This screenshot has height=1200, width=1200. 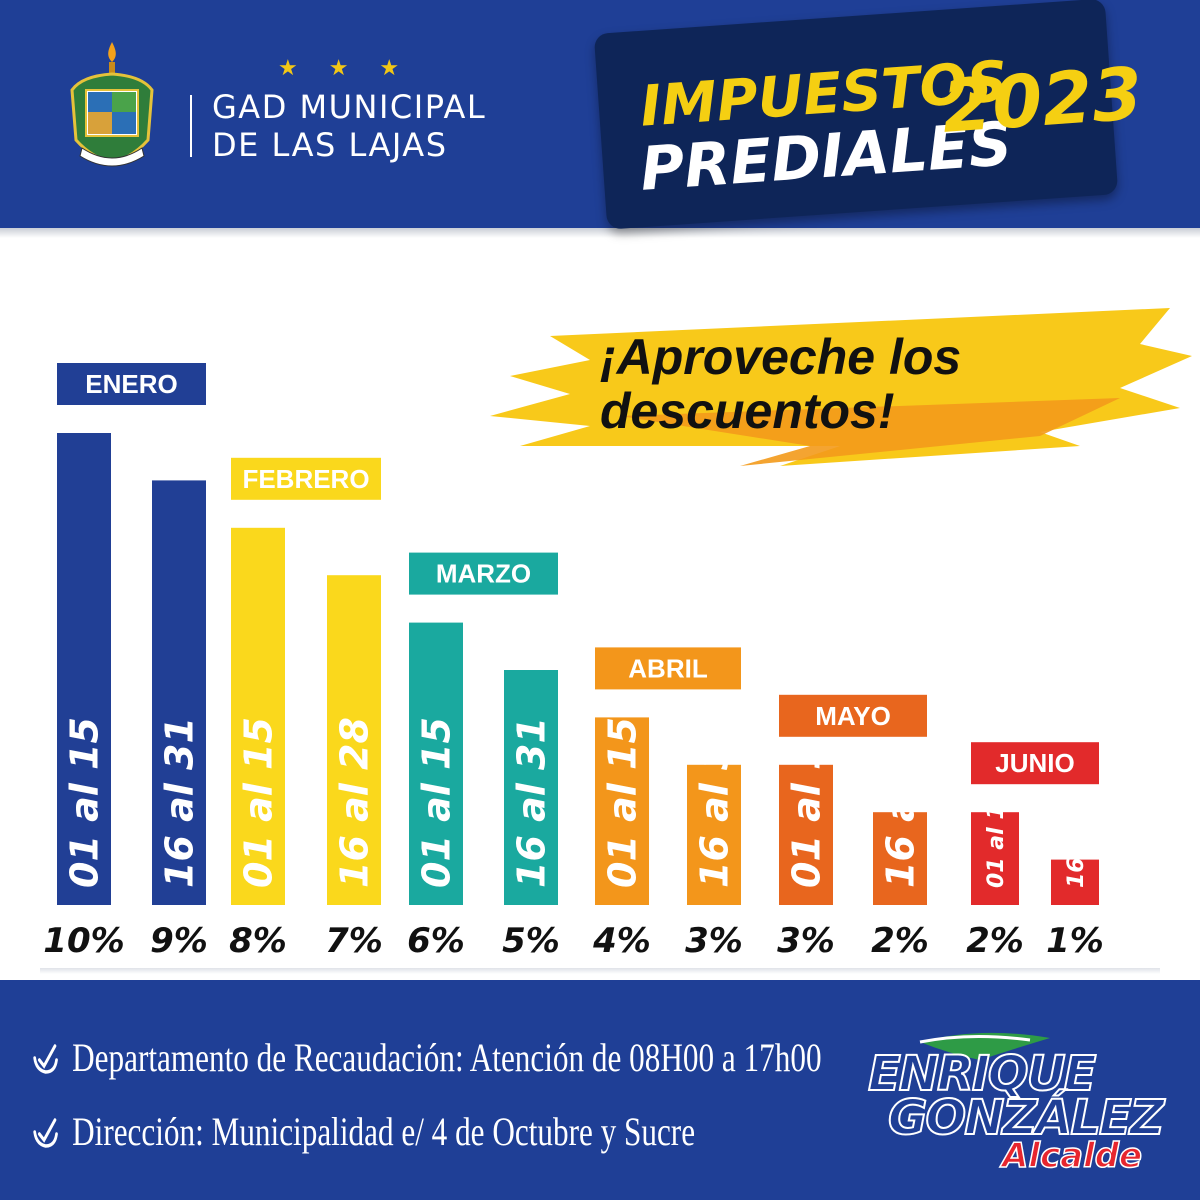 I want to click on month-box-junio, so click(x=1035, y=763).